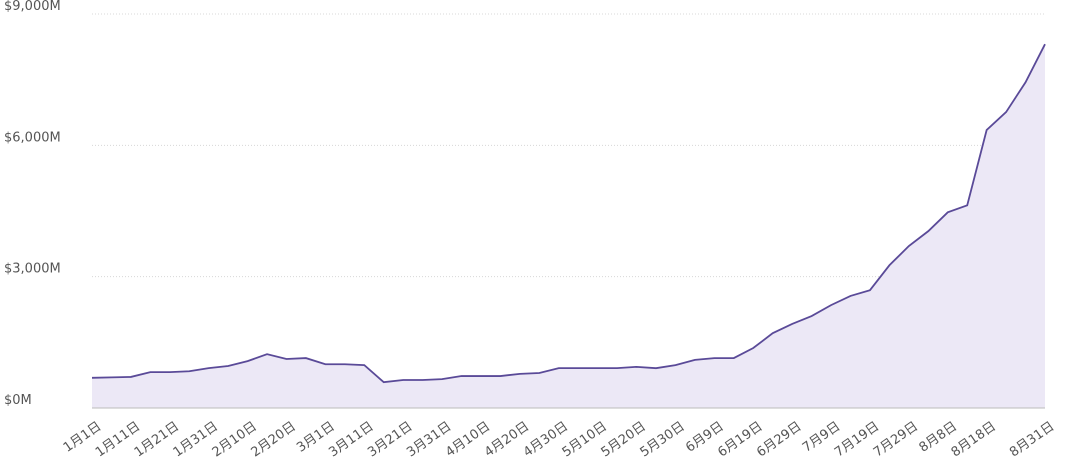 This screenshot has height=461, width=1080. Describe the element at coordinates (663, 439) in the screenshot. I see `x-tick-label: 5月30日` at that location.